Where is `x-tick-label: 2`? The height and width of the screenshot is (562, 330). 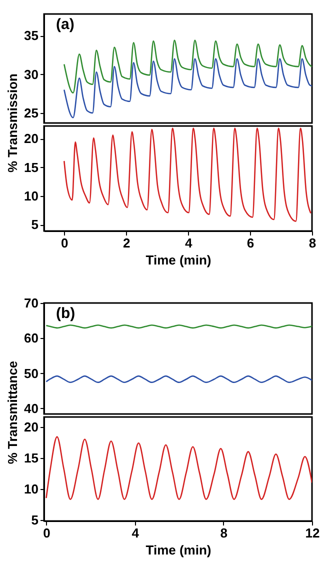 x-tick-label: 2 is located at coordinates (126, 243).